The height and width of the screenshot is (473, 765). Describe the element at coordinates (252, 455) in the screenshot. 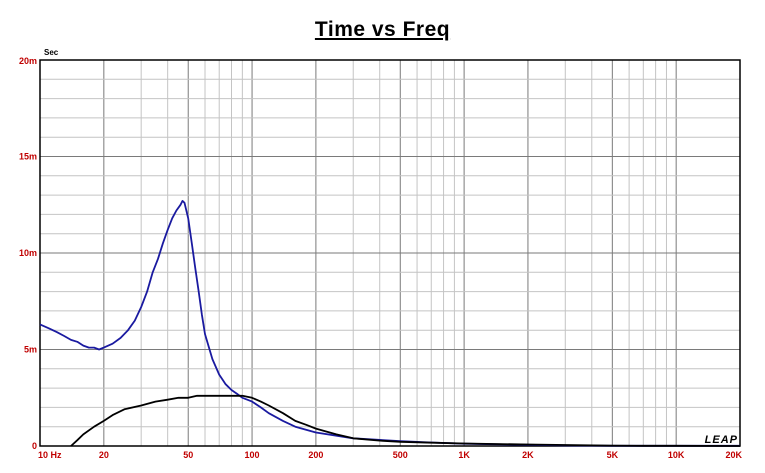

I see `x-tick-label: 100` at that location.